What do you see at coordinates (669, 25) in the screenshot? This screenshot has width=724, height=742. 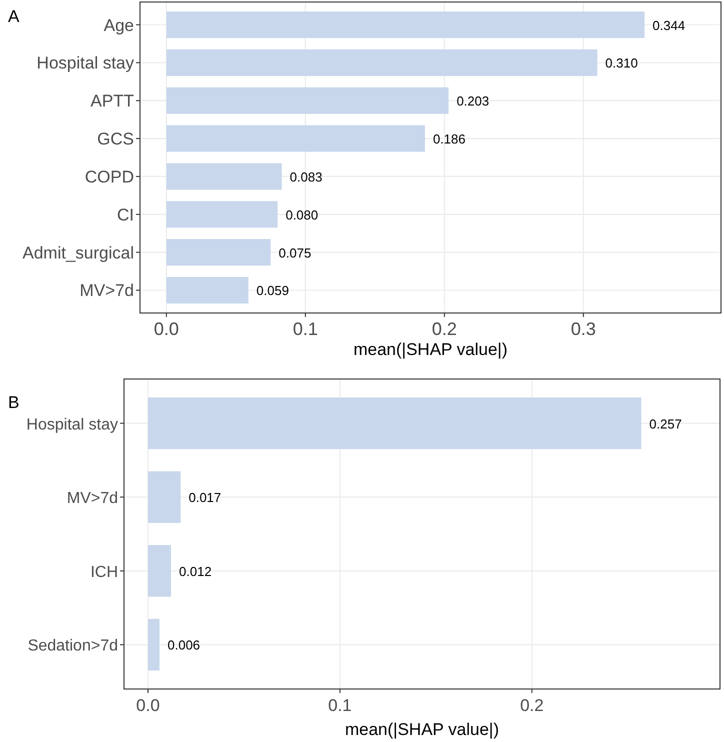 I see `data-label: 0.344` at bounding box center [669, 25].